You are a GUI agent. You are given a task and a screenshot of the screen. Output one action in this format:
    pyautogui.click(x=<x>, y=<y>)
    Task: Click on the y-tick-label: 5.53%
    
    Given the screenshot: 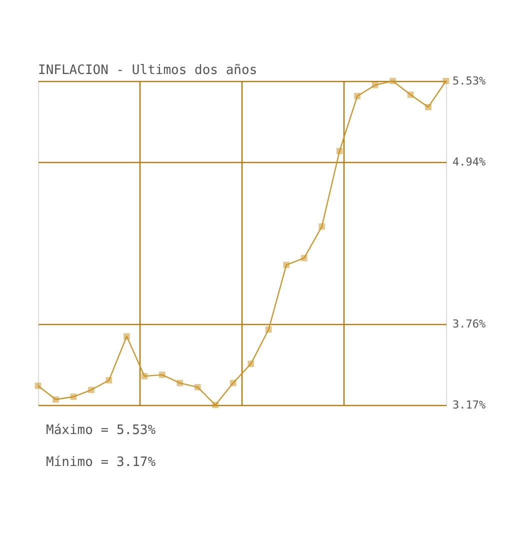 What is the action you would take?
    pyautogui.click(x=469, y=81)
    